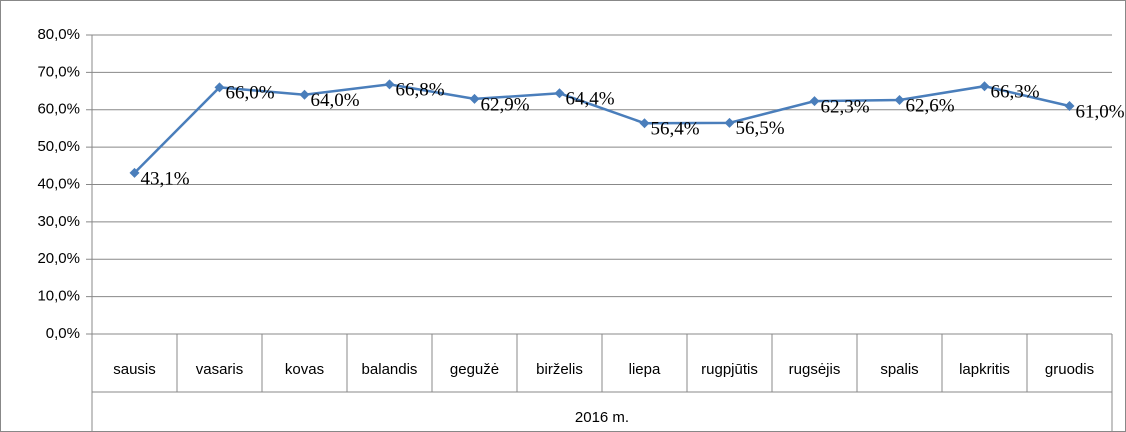 The width and height of the screenshot is (1126, 432). Describe the element at coordinates (675, 129) in the screenshot. I see `data-label: 56,4%` at that location.